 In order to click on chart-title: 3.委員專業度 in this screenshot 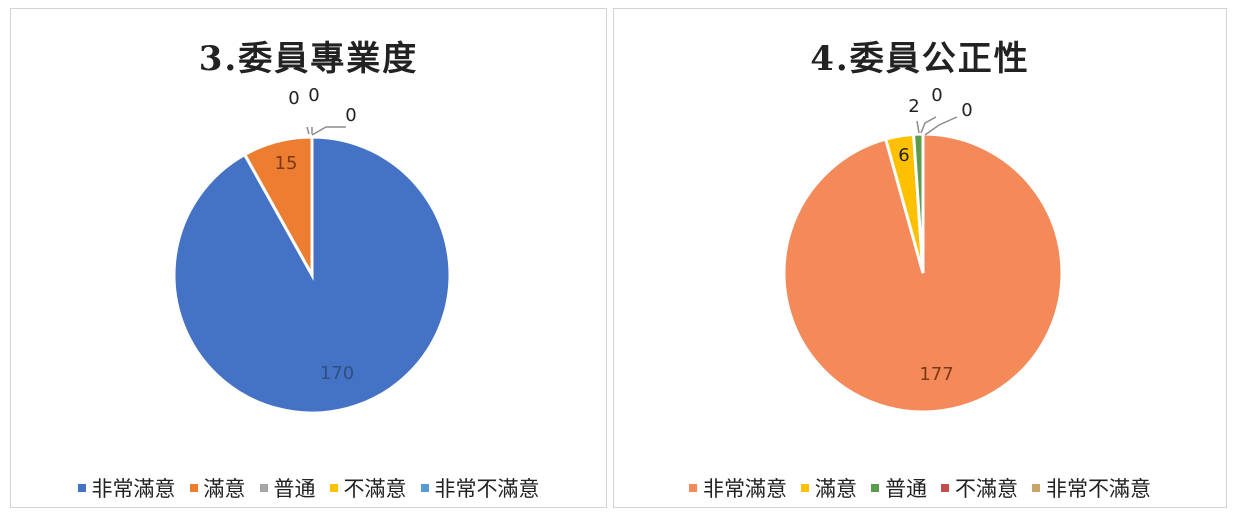, I will do `click(308, 59)`.